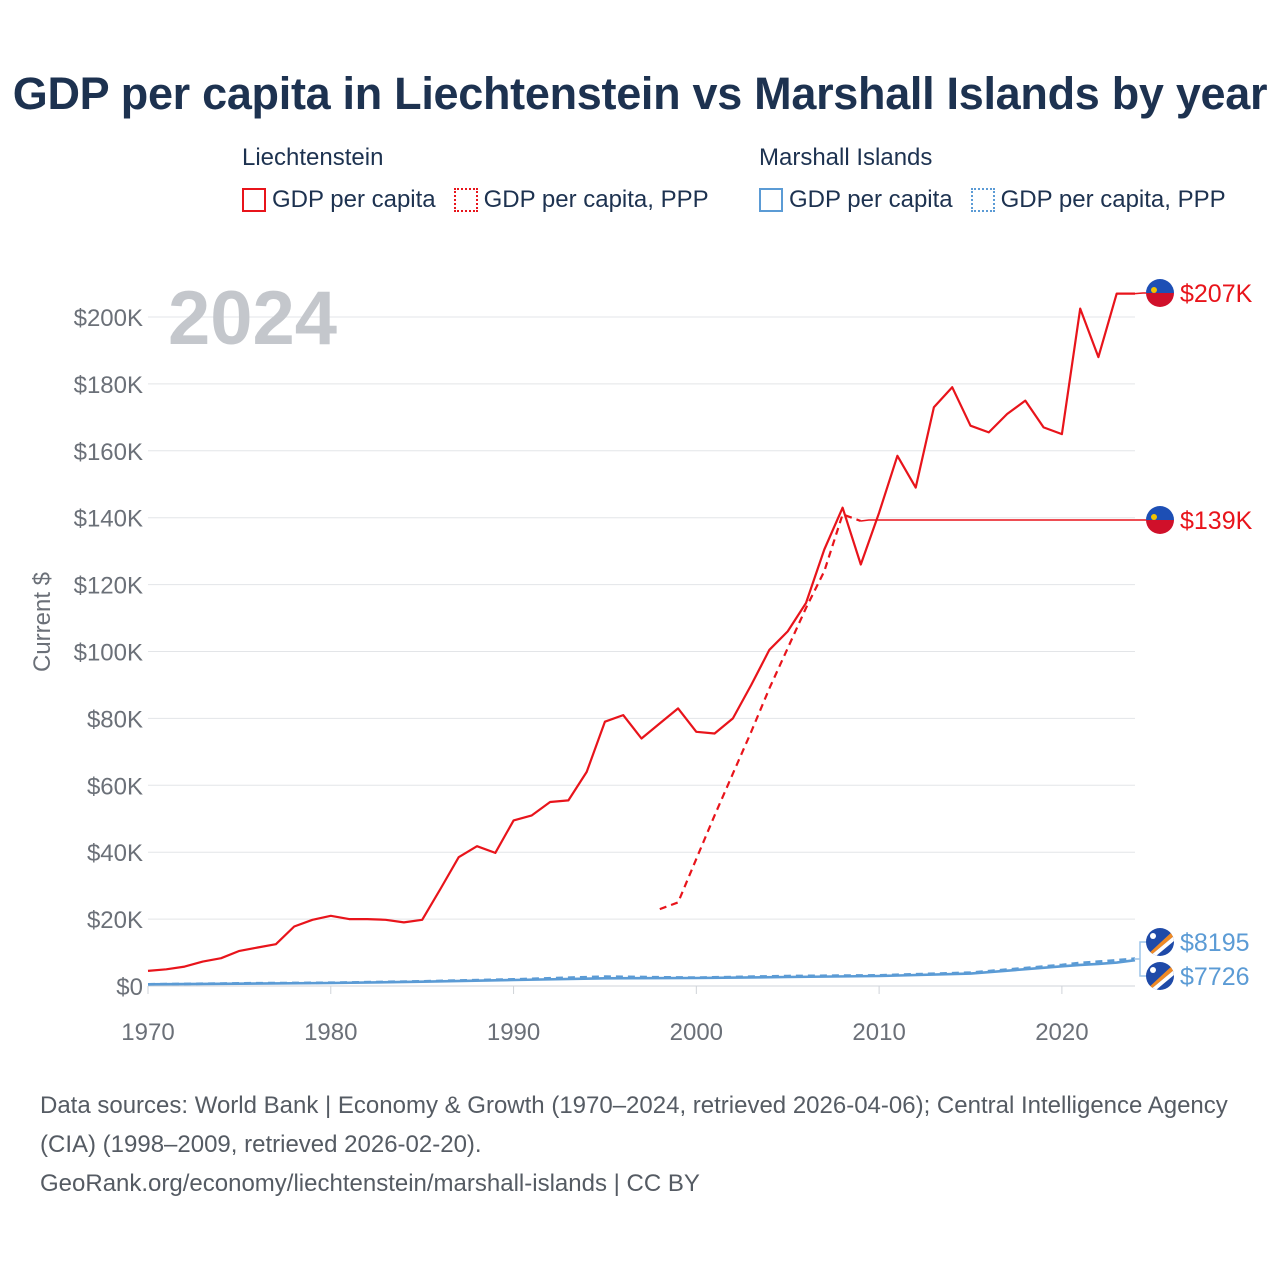 This screenshot has height=1280, width=1280. I want to click on x-tick-label: 1970, so click(147, 1032).